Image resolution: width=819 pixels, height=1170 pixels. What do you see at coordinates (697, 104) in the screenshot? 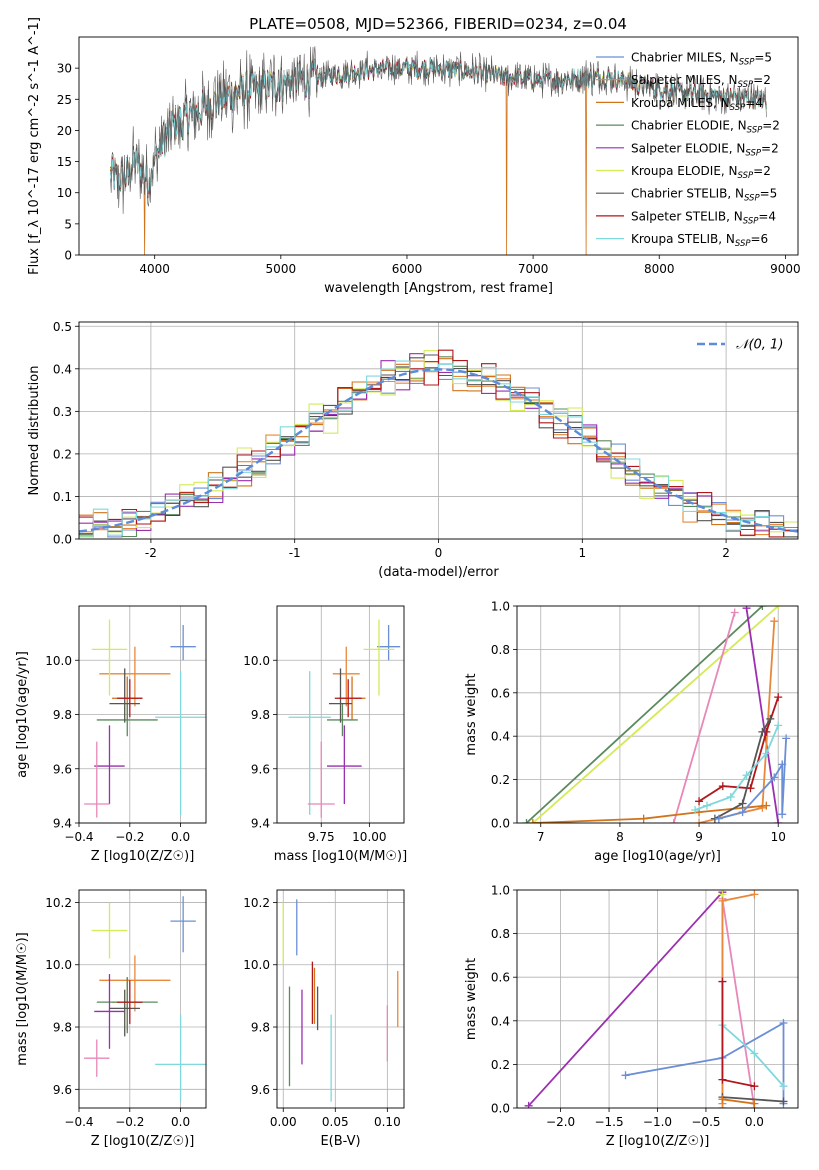
I see `legend-label: Kroupa MILES, NSSP=4` at bounding box center [697, 104].